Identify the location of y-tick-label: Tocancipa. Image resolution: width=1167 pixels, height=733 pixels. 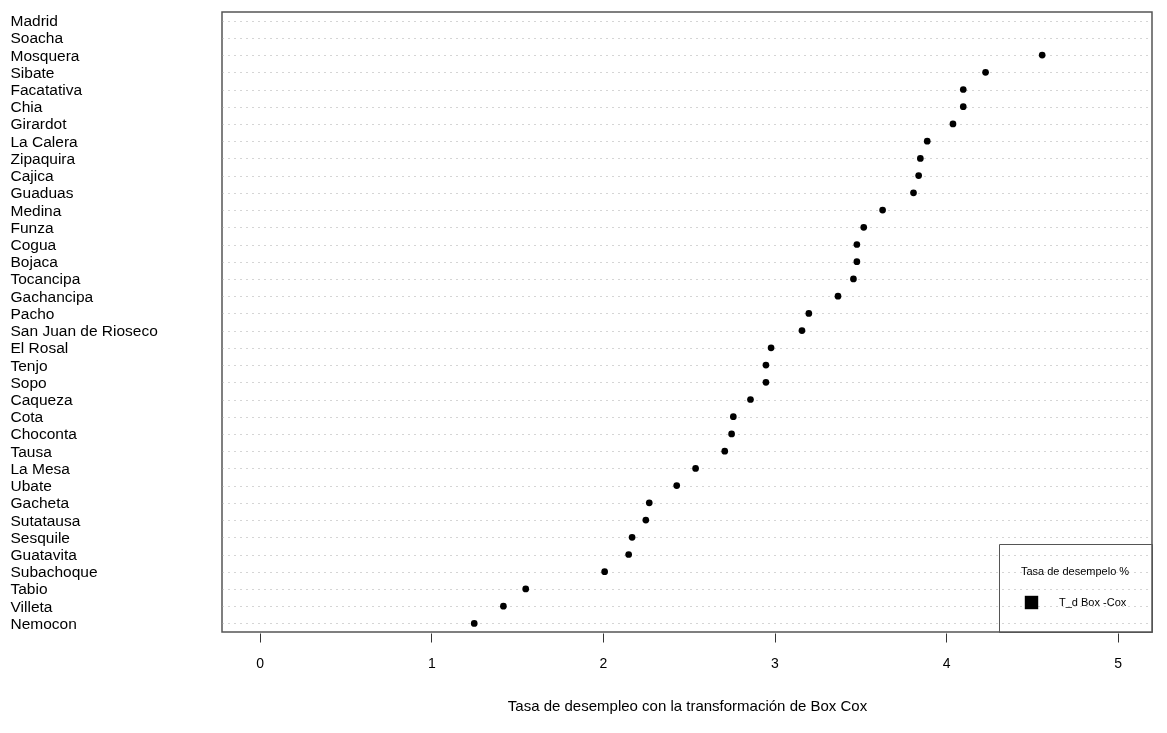
(45, 279).